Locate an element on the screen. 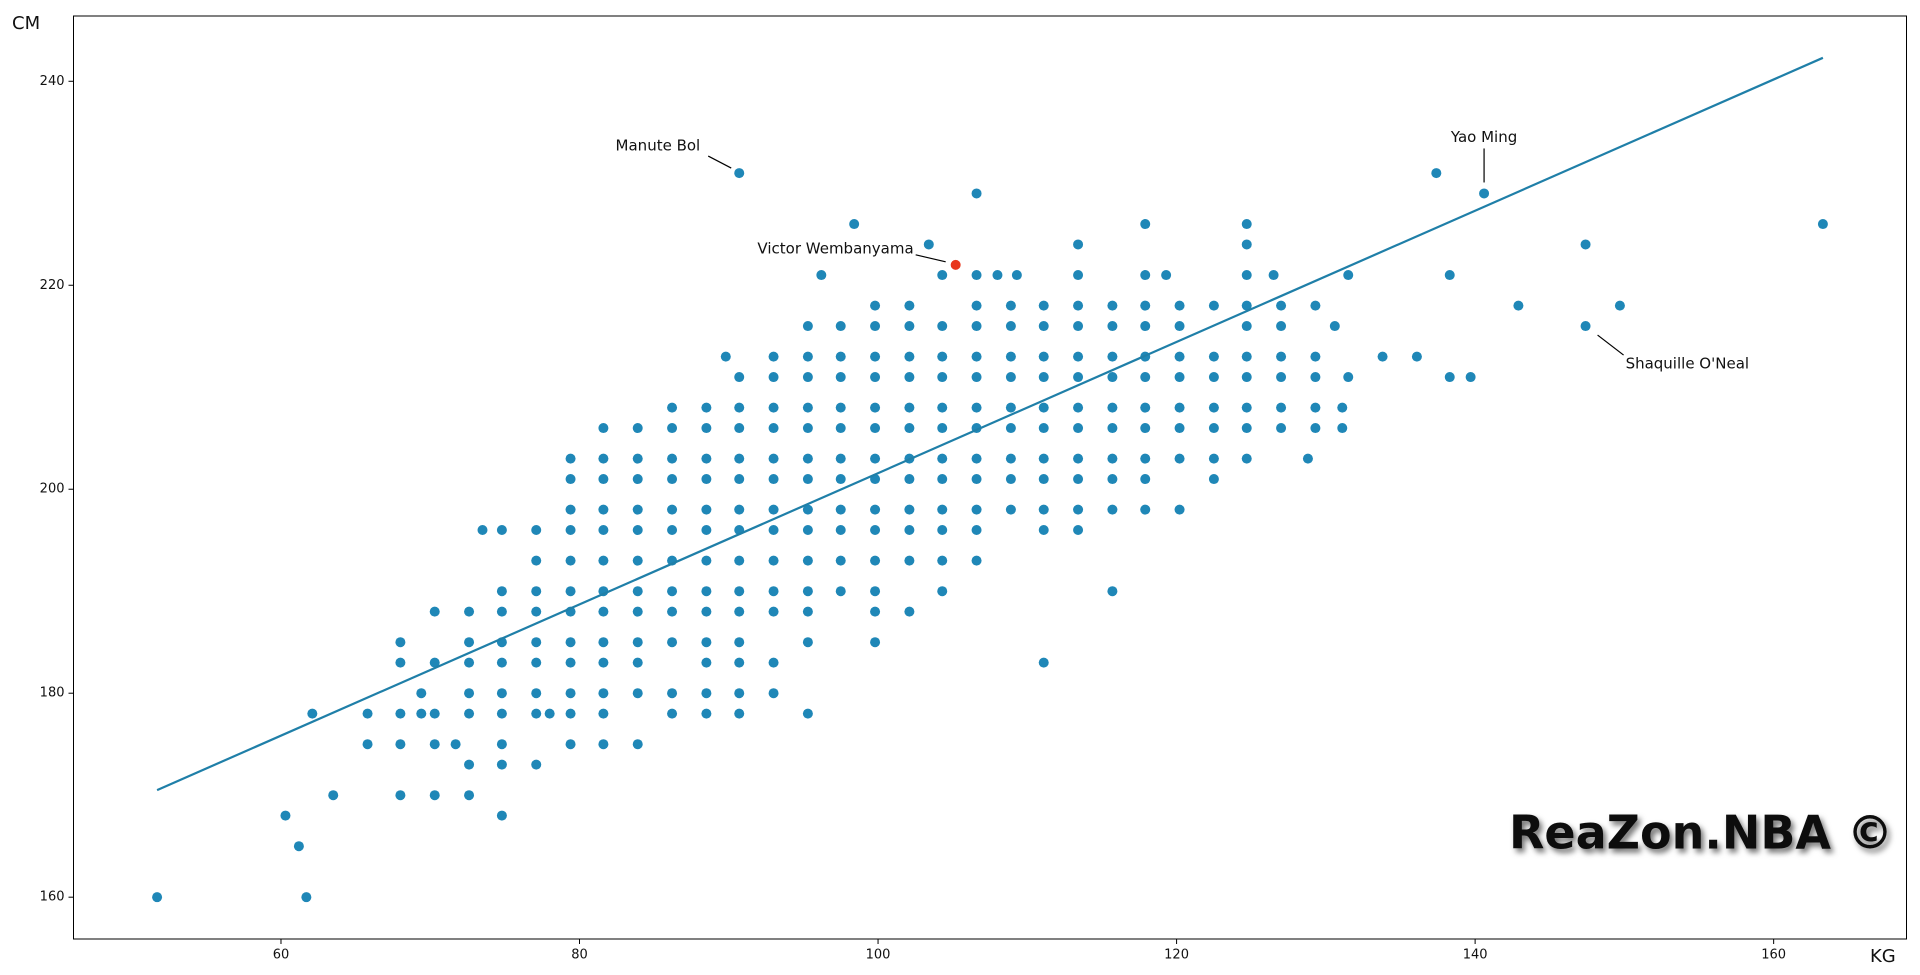 The image size is (1920, 975). x-tick-label: 140 is located at coordinates (1475, 955).